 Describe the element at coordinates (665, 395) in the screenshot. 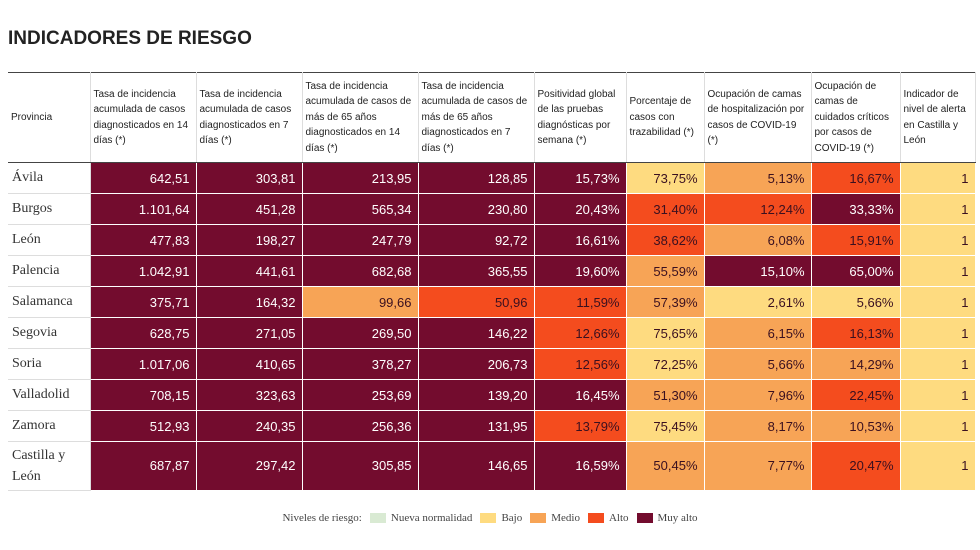

I see `value-cell: 51,30%` at that location.